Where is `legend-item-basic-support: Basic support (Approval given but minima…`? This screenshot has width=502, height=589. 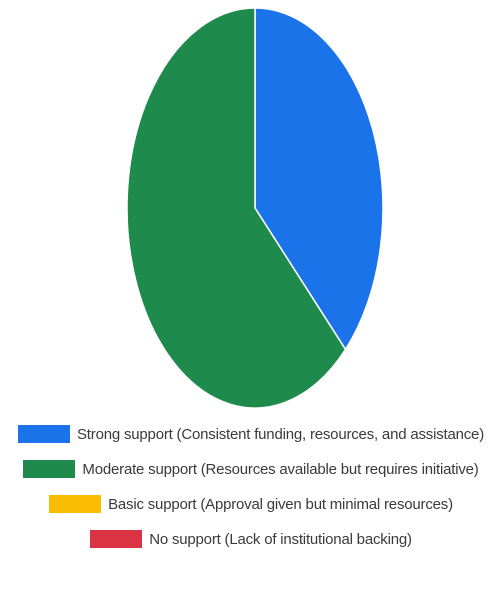 legend-item-basic-support: Basic support (Approval given but minima… is located at coordinates (251, 504).